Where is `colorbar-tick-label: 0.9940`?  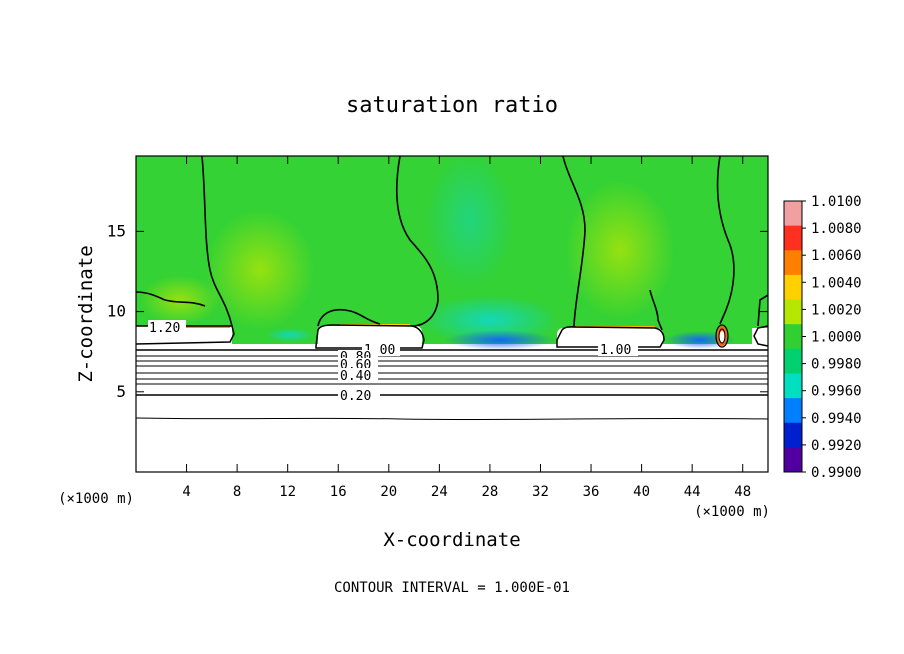
colorbar-tick-label: 0.9940 is located at coordinates (836, 419).